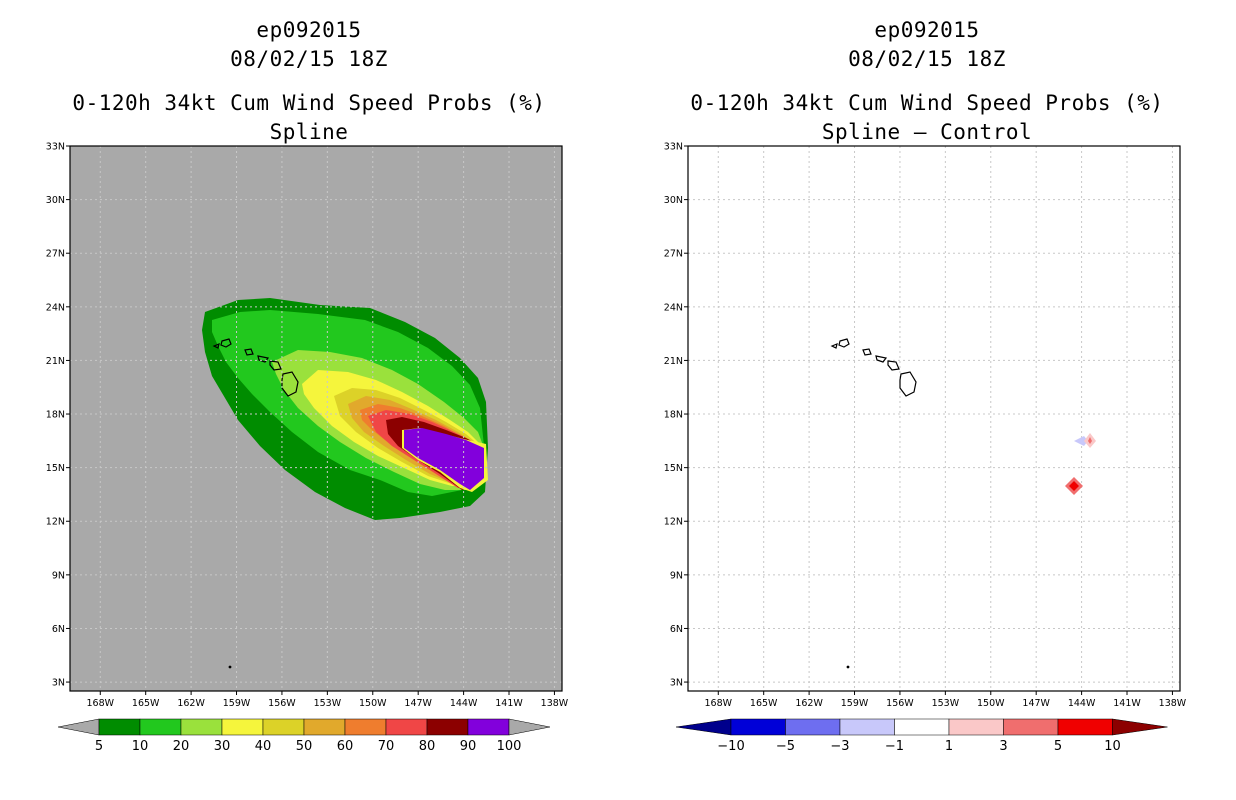  I want to click on lat-label: 21N, so click(55, 361).